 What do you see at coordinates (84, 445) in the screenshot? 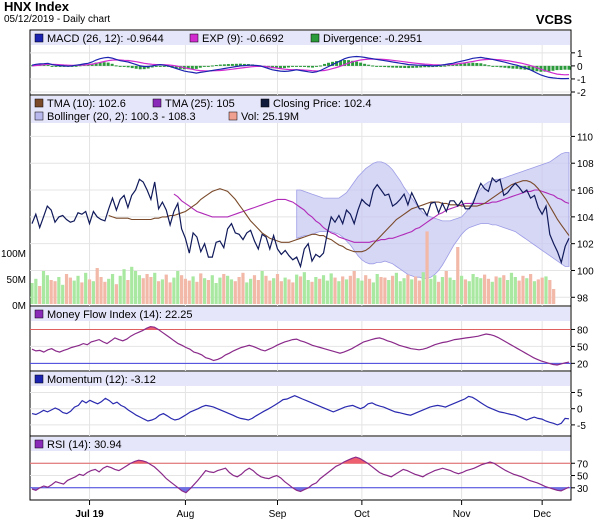
I see `legend-entry: RSI (14): 30.94` at bounding box center [84, 445].